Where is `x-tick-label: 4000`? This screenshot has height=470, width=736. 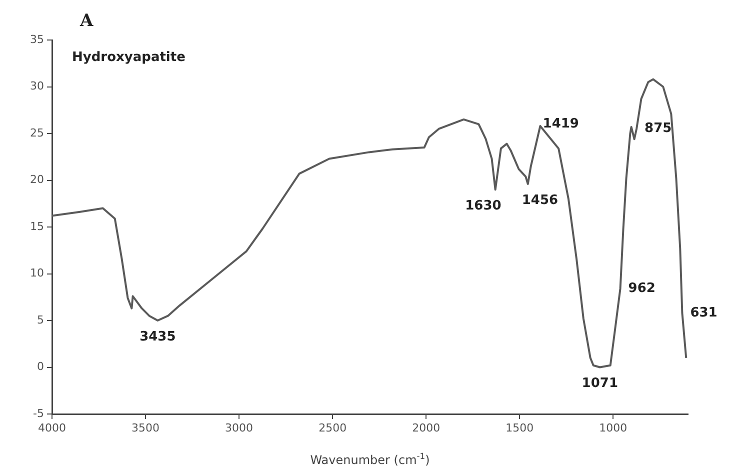
x-tick-label: 4000 is located at coordinates (52, 427).